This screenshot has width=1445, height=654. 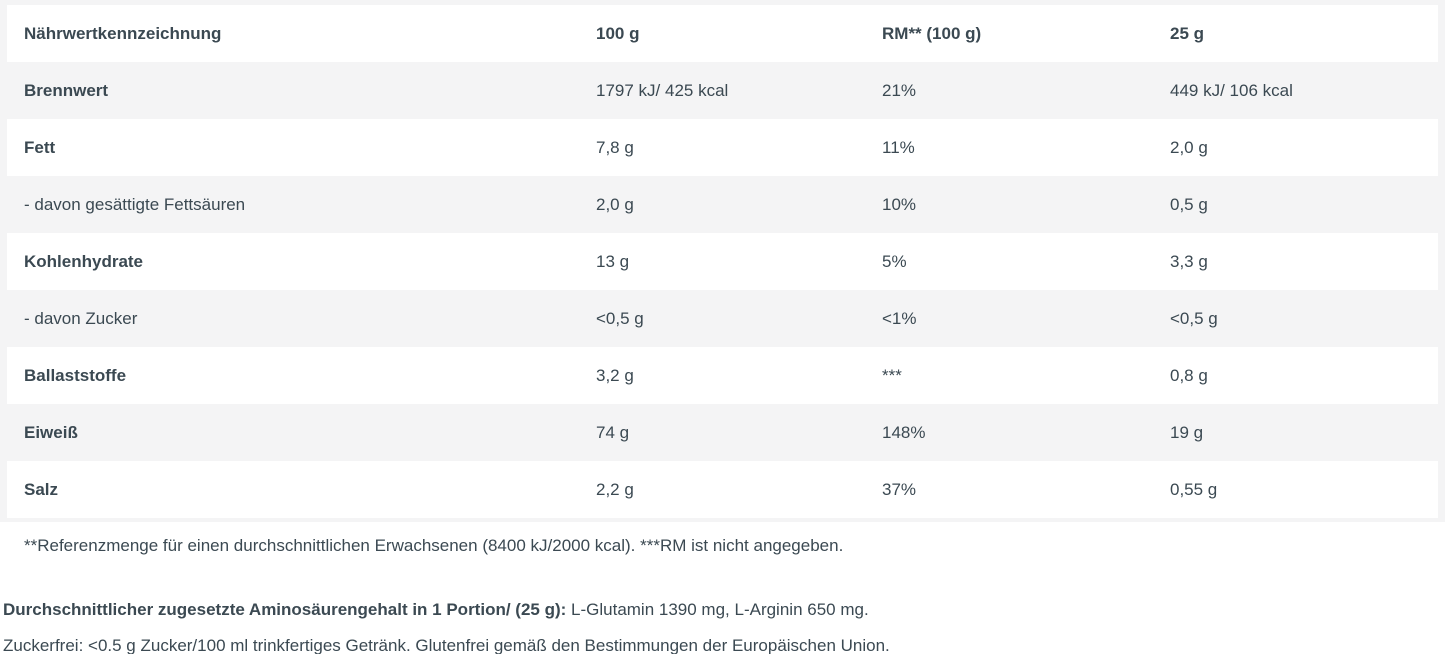 What do you see at coordinates (722, 489) in the screenshot?
I see `table-row: Salz 2,2 g 37% 0,55 g` at bounding box center [722, 489].